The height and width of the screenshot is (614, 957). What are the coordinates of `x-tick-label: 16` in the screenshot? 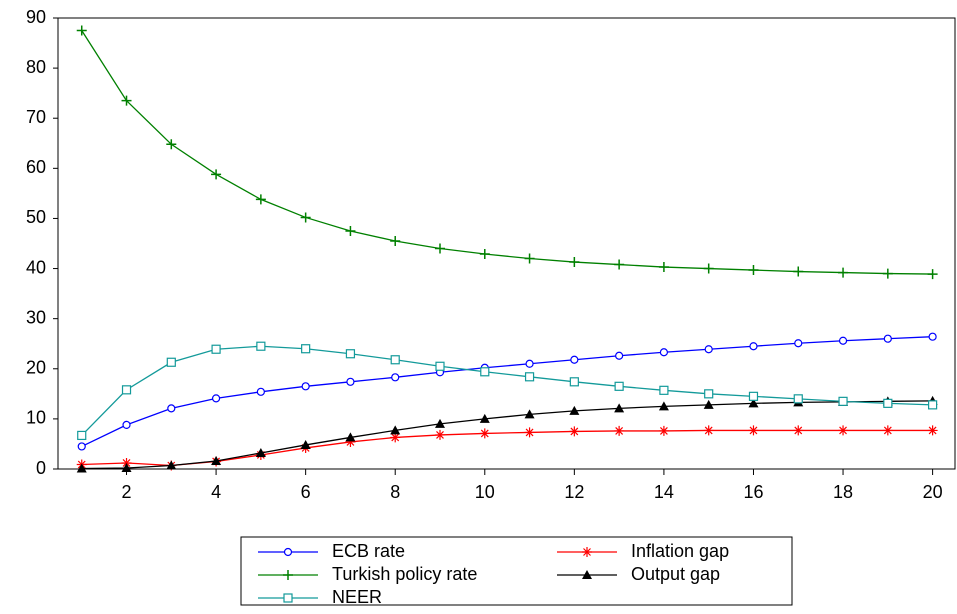 It's located at (753, 492).